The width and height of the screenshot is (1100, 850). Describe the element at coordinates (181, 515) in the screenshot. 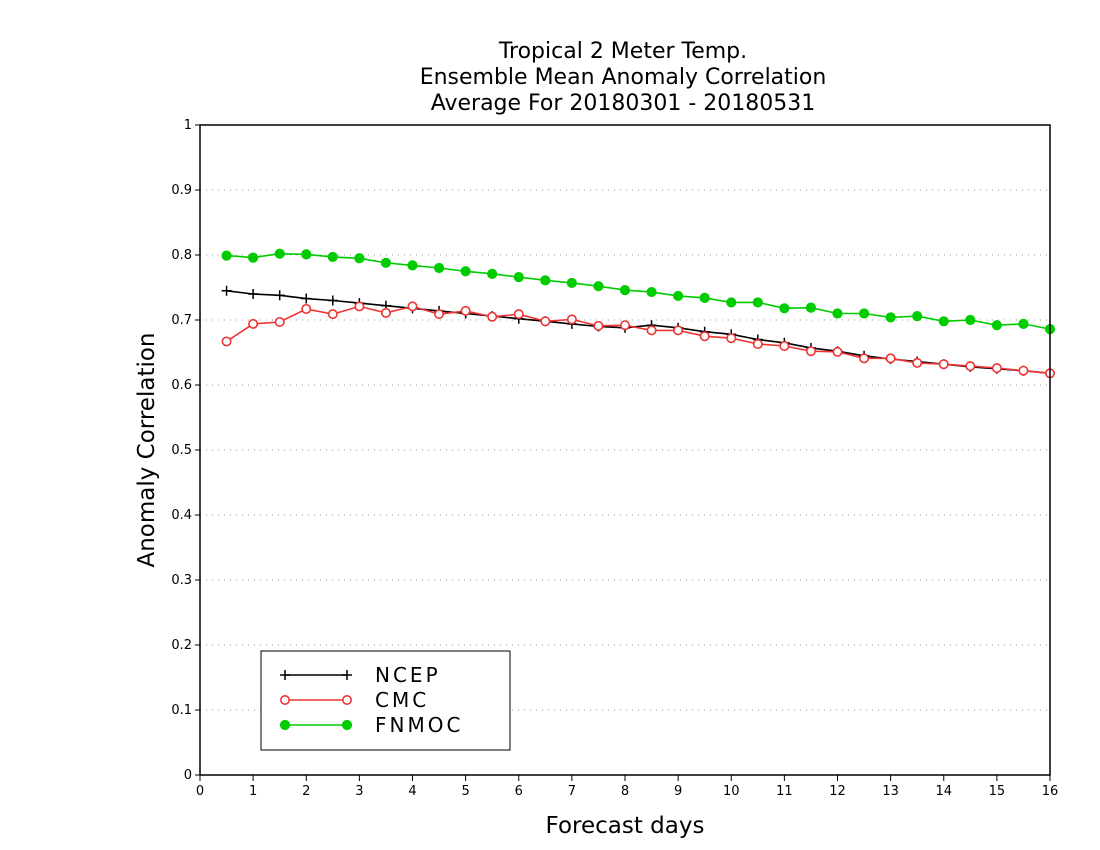

I see `y-tick-label: 0.4` at that location.